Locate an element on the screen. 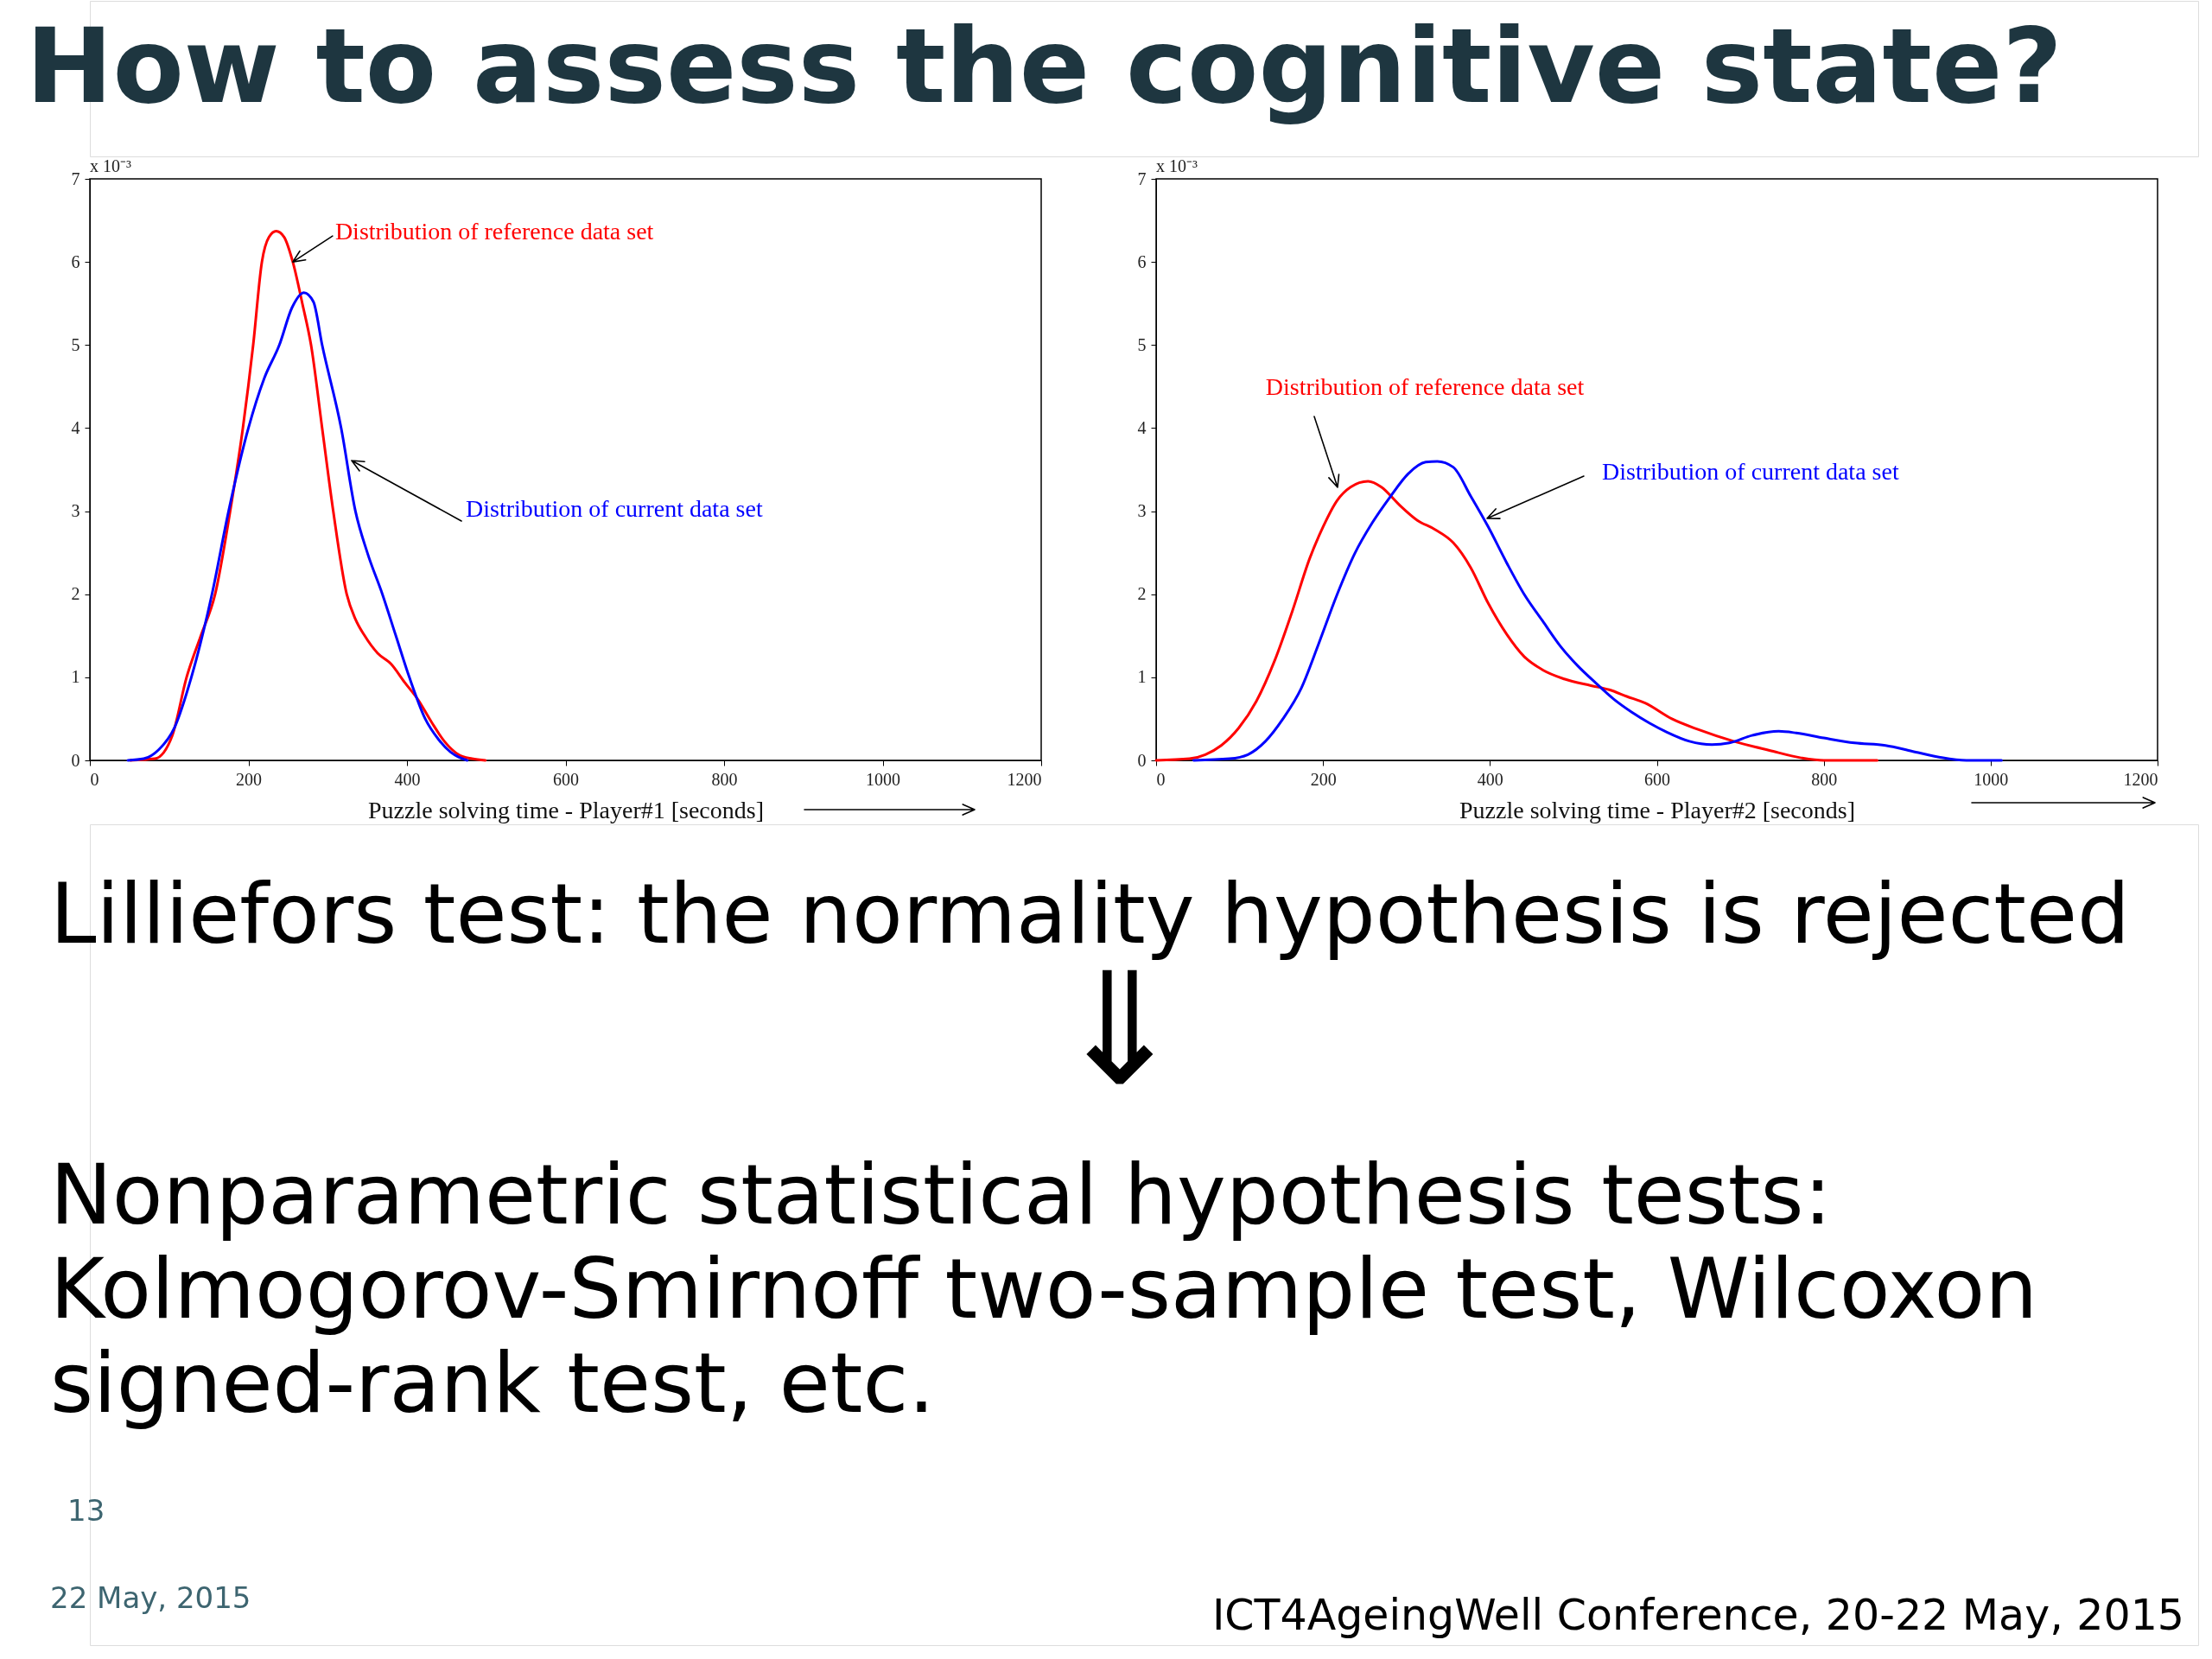 Image resolution: width=2212 pixels, height=1659 pixels. text: Nonparametric statistical hypothesis tests: is located at coordinates (941, 1195).